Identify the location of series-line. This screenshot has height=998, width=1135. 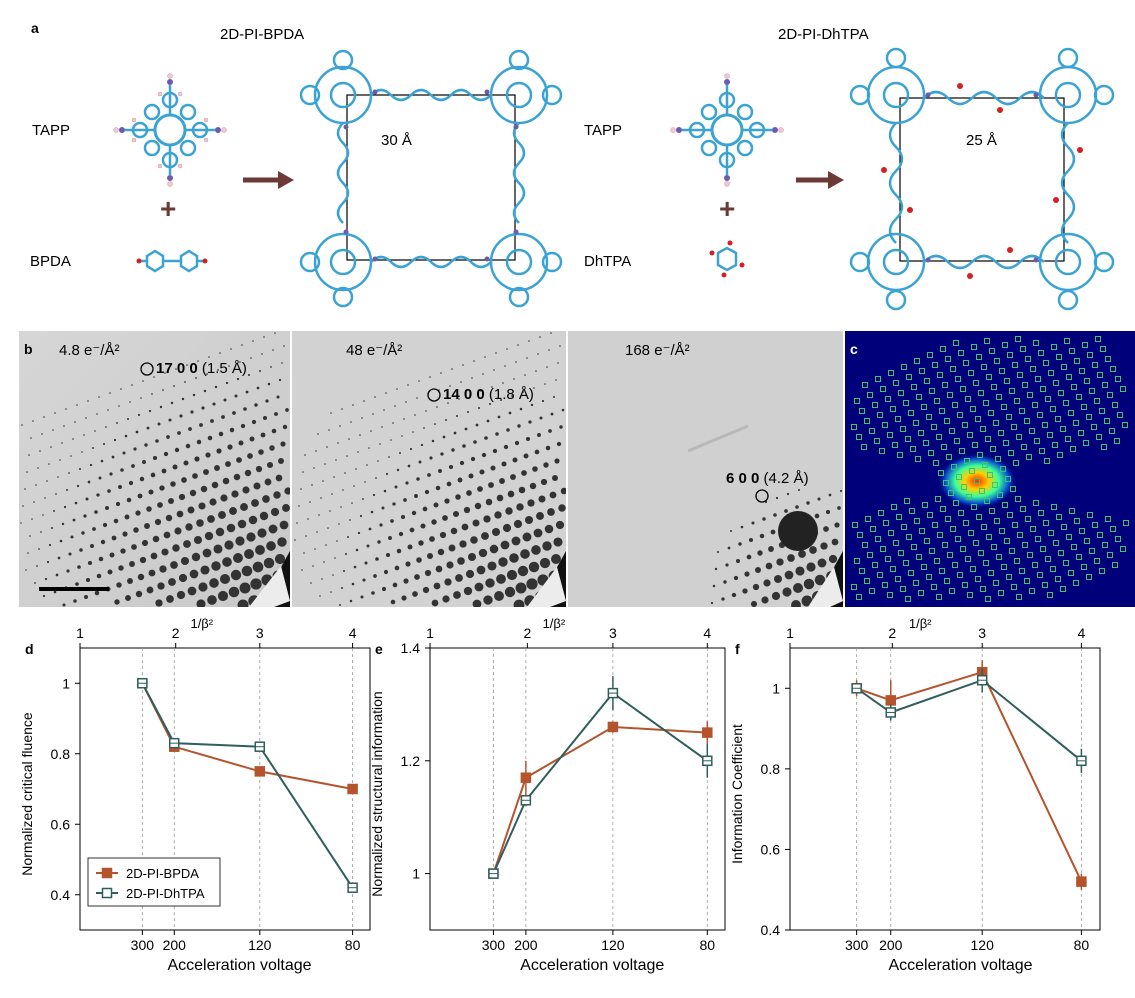
(600, 799).